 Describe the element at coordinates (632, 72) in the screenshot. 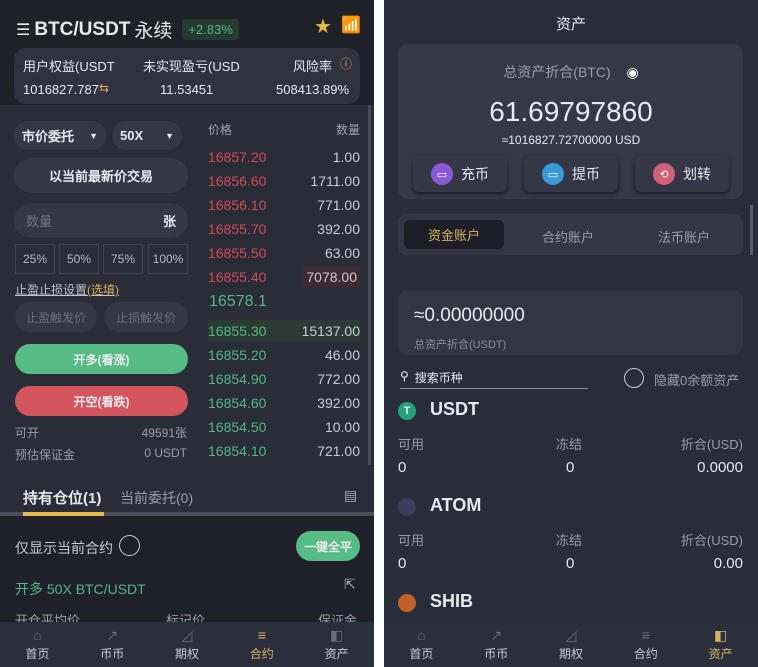

I see `eye-icon: ◉` at that location.